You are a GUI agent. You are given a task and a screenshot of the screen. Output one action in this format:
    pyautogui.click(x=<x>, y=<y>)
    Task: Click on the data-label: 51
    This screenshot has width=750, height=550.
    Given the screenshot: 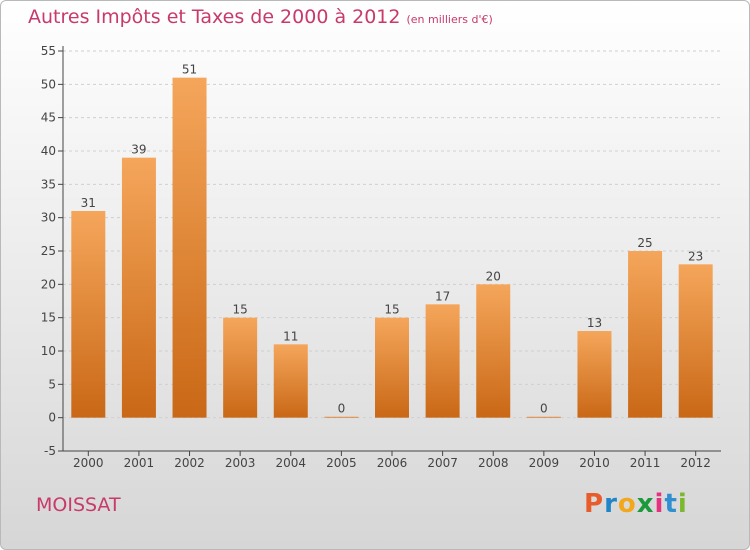 What is the action you would take?
    pyautogui.click(x=189, y=70)
    